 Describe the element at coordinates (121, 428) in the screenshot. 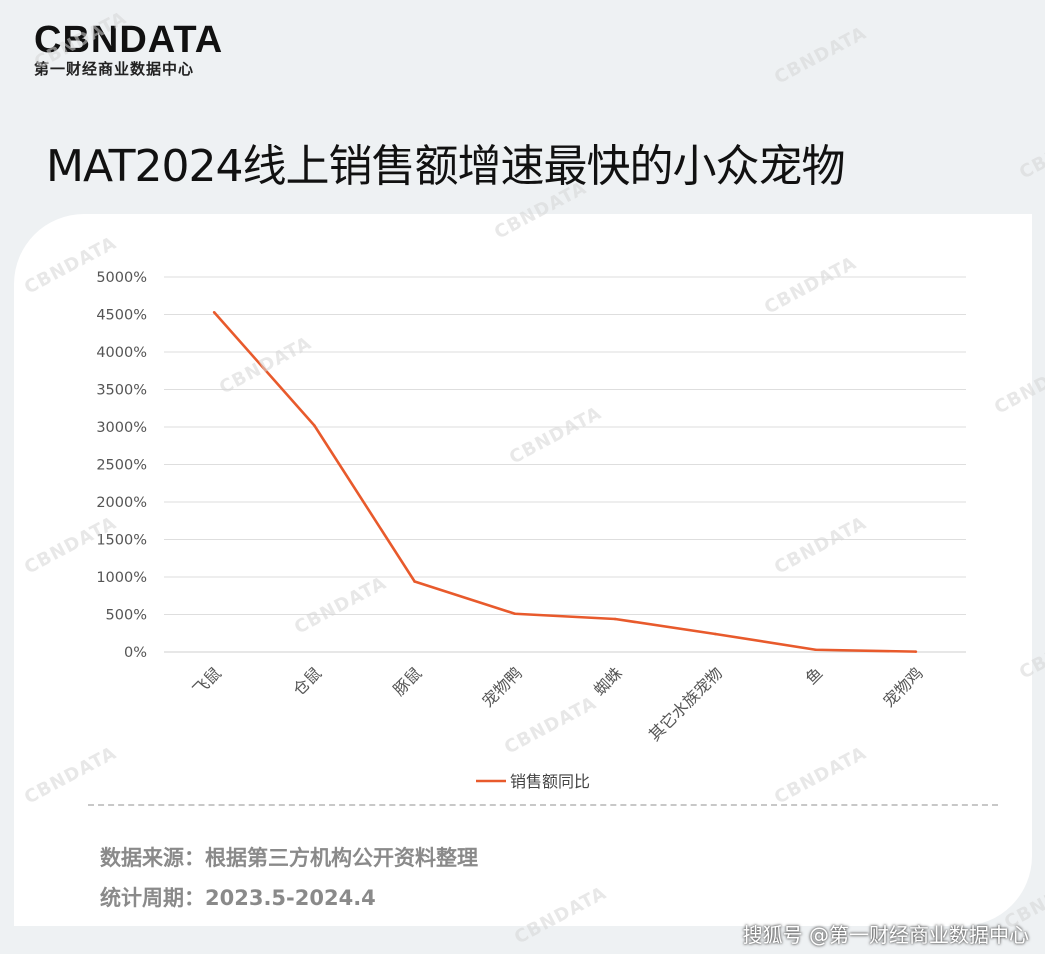

I see `y-tick-label: 3000%` at that location.